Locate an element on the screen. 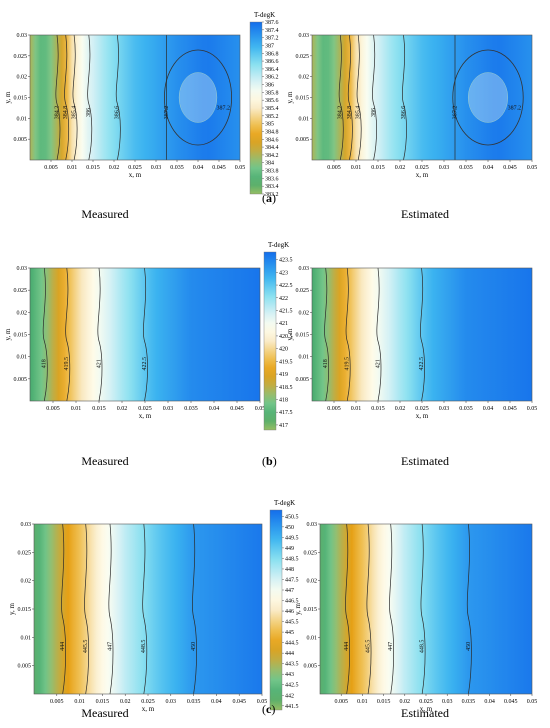 The width and height of the screenshot is (550, 728). colorbar-tick-label: 386.4 is located at coordinates (272, 70).